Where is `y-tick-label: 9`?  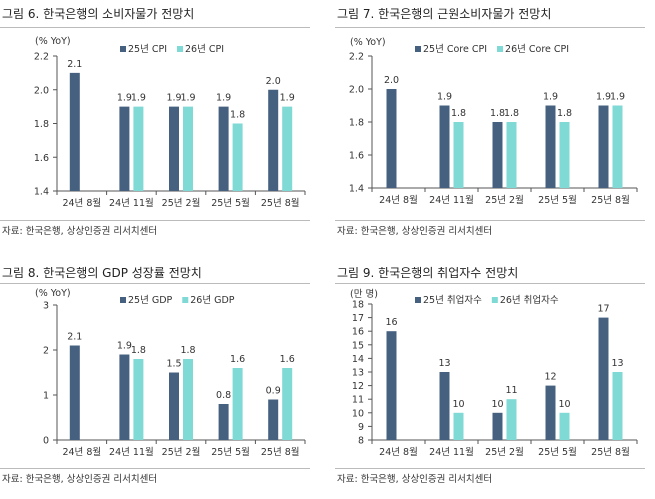 y-tick-label: 9 is located at coordinates (361, 427).